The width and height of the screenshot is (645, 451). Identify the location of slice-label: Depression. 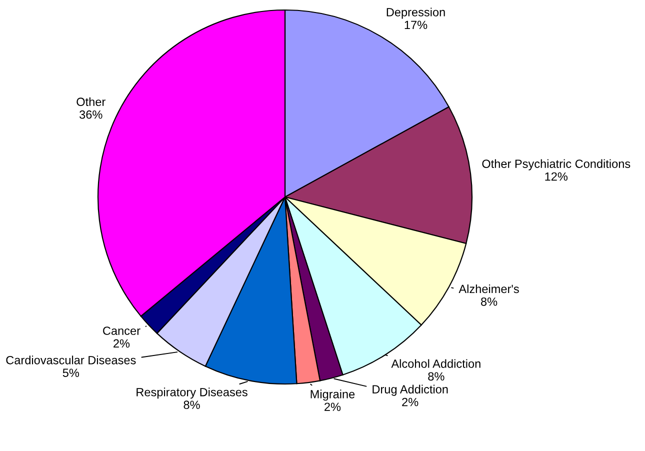
(415, 13).